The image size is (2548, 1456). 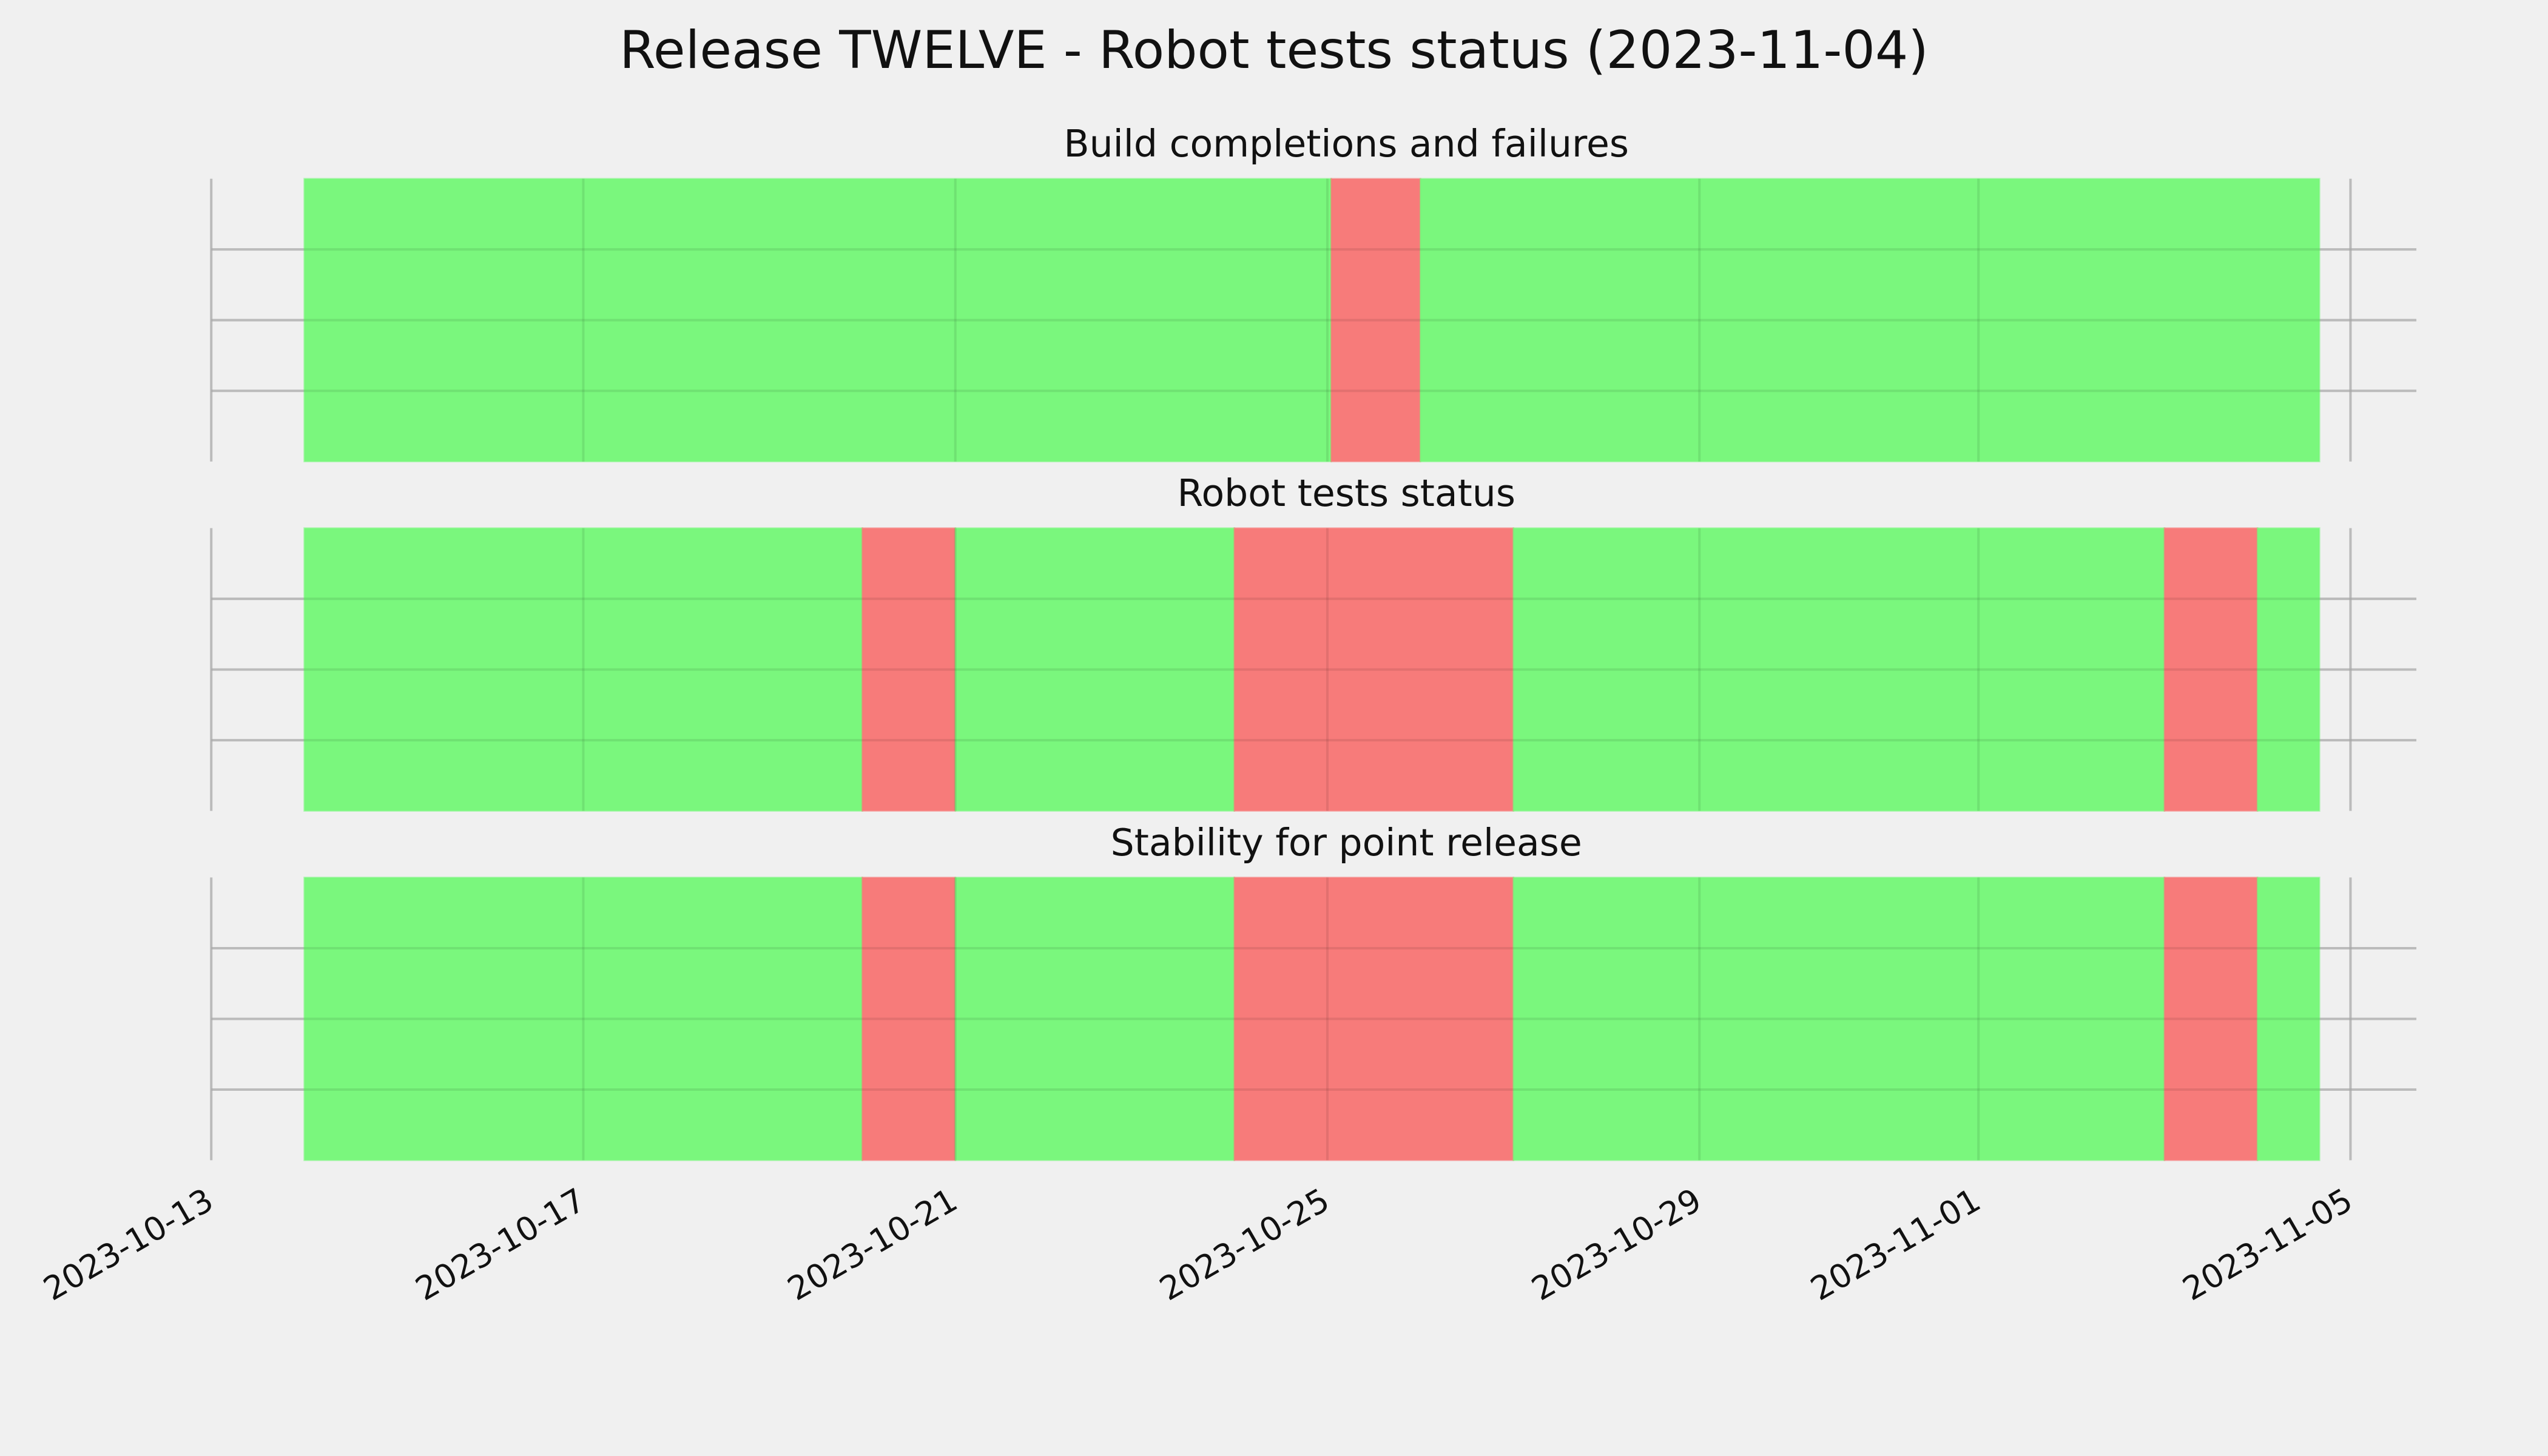 I want to click on panel-title: Stability for point release, so click(x=1346, y=842).